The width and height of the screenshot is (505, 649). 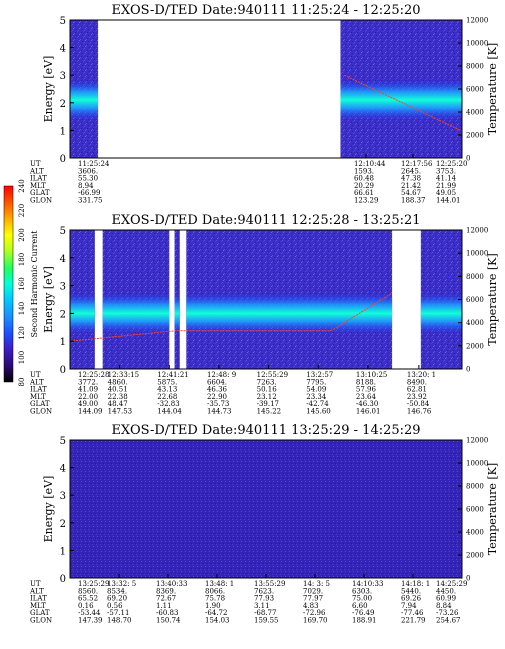 I want to click on ephemeris-value: -46.30, so click(x=367, y=404).